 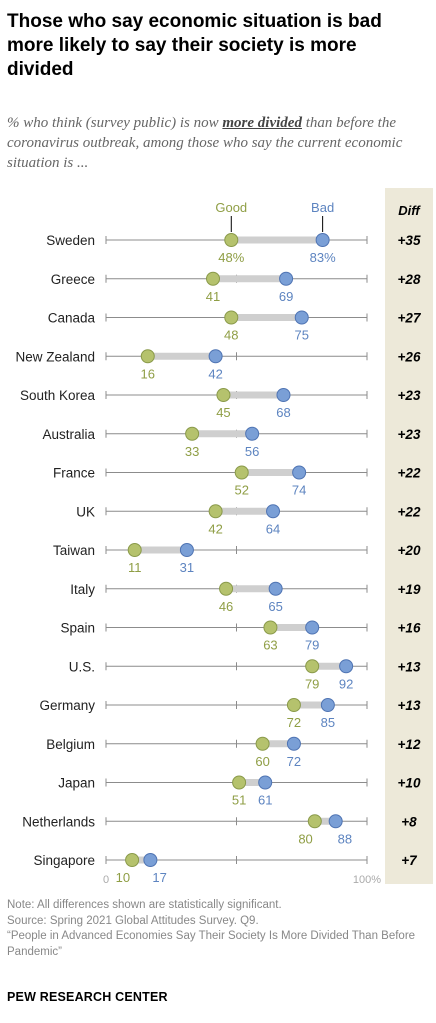 What do you see at coordinates (85, 511) in the screenshot?
I see `country-label: UK` at bounding box center [85, 511].